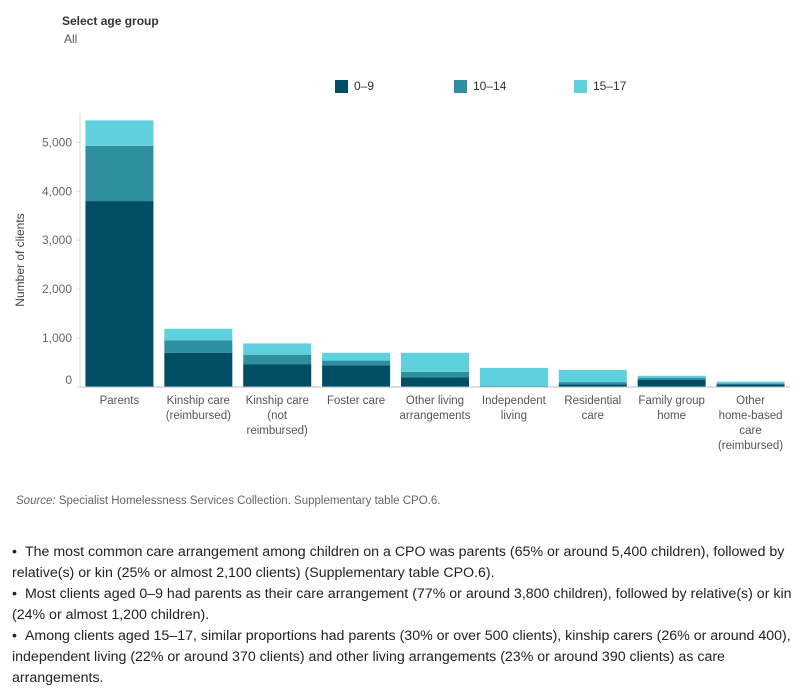  I want to click on legend-item-15-17: 15–17, so click(600, 86).